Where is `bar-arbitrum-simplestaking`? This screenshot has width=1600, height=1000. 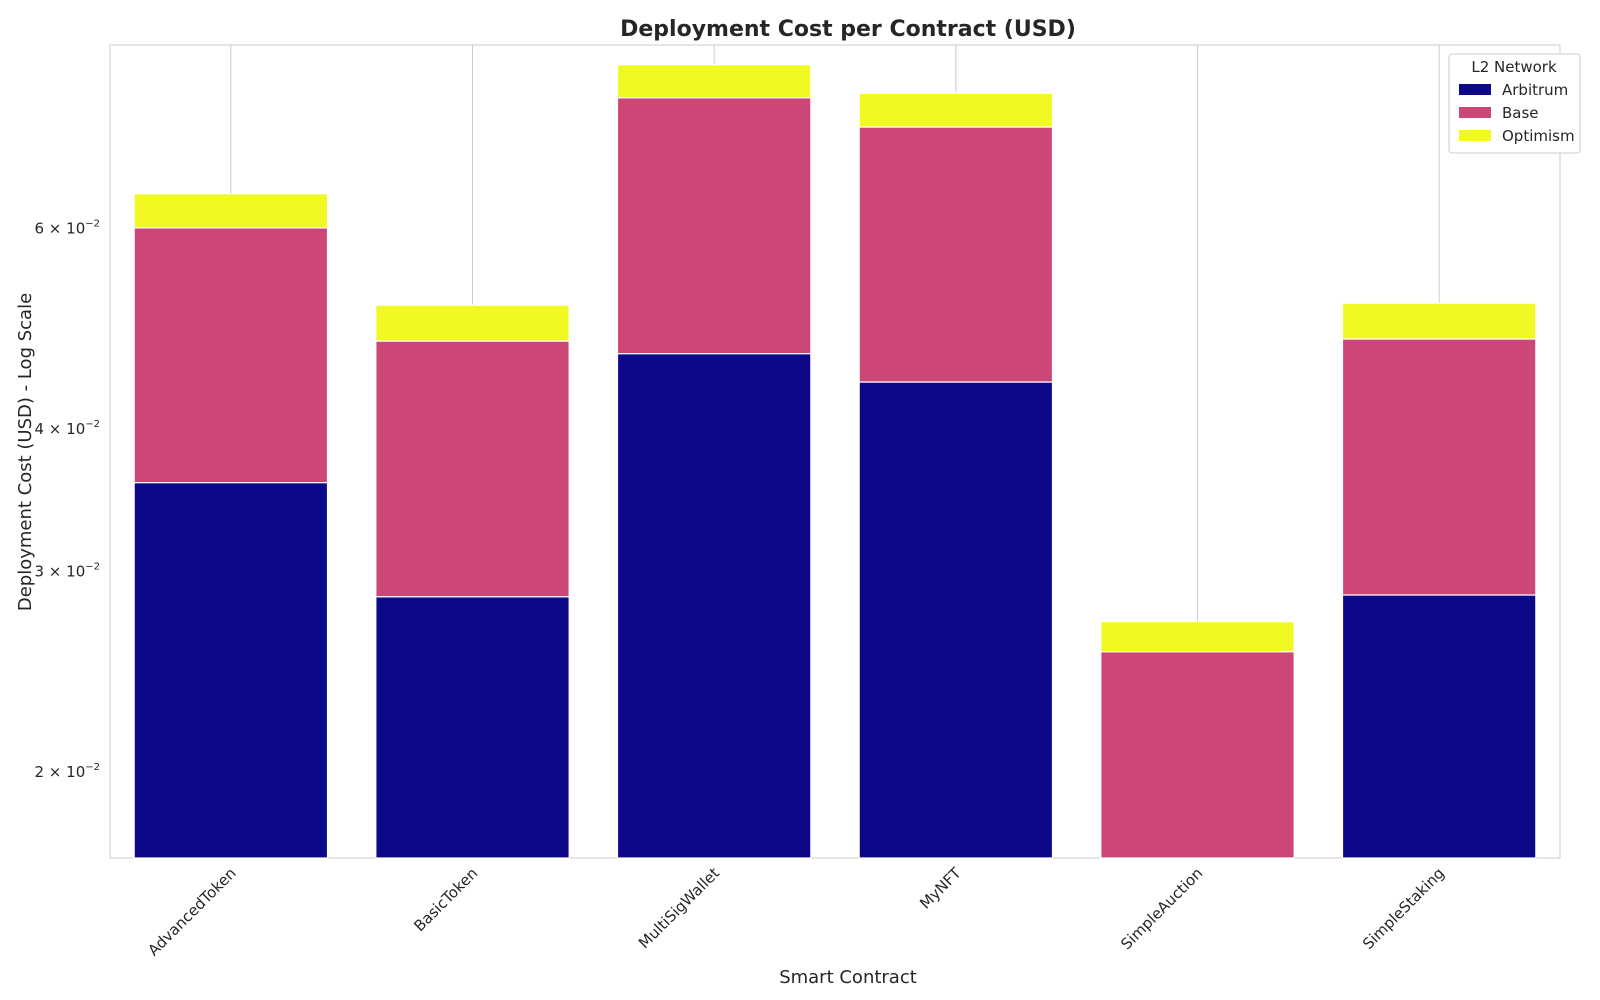
bar-arbitrum-simplestaking is located at coordinates (1439, 726).